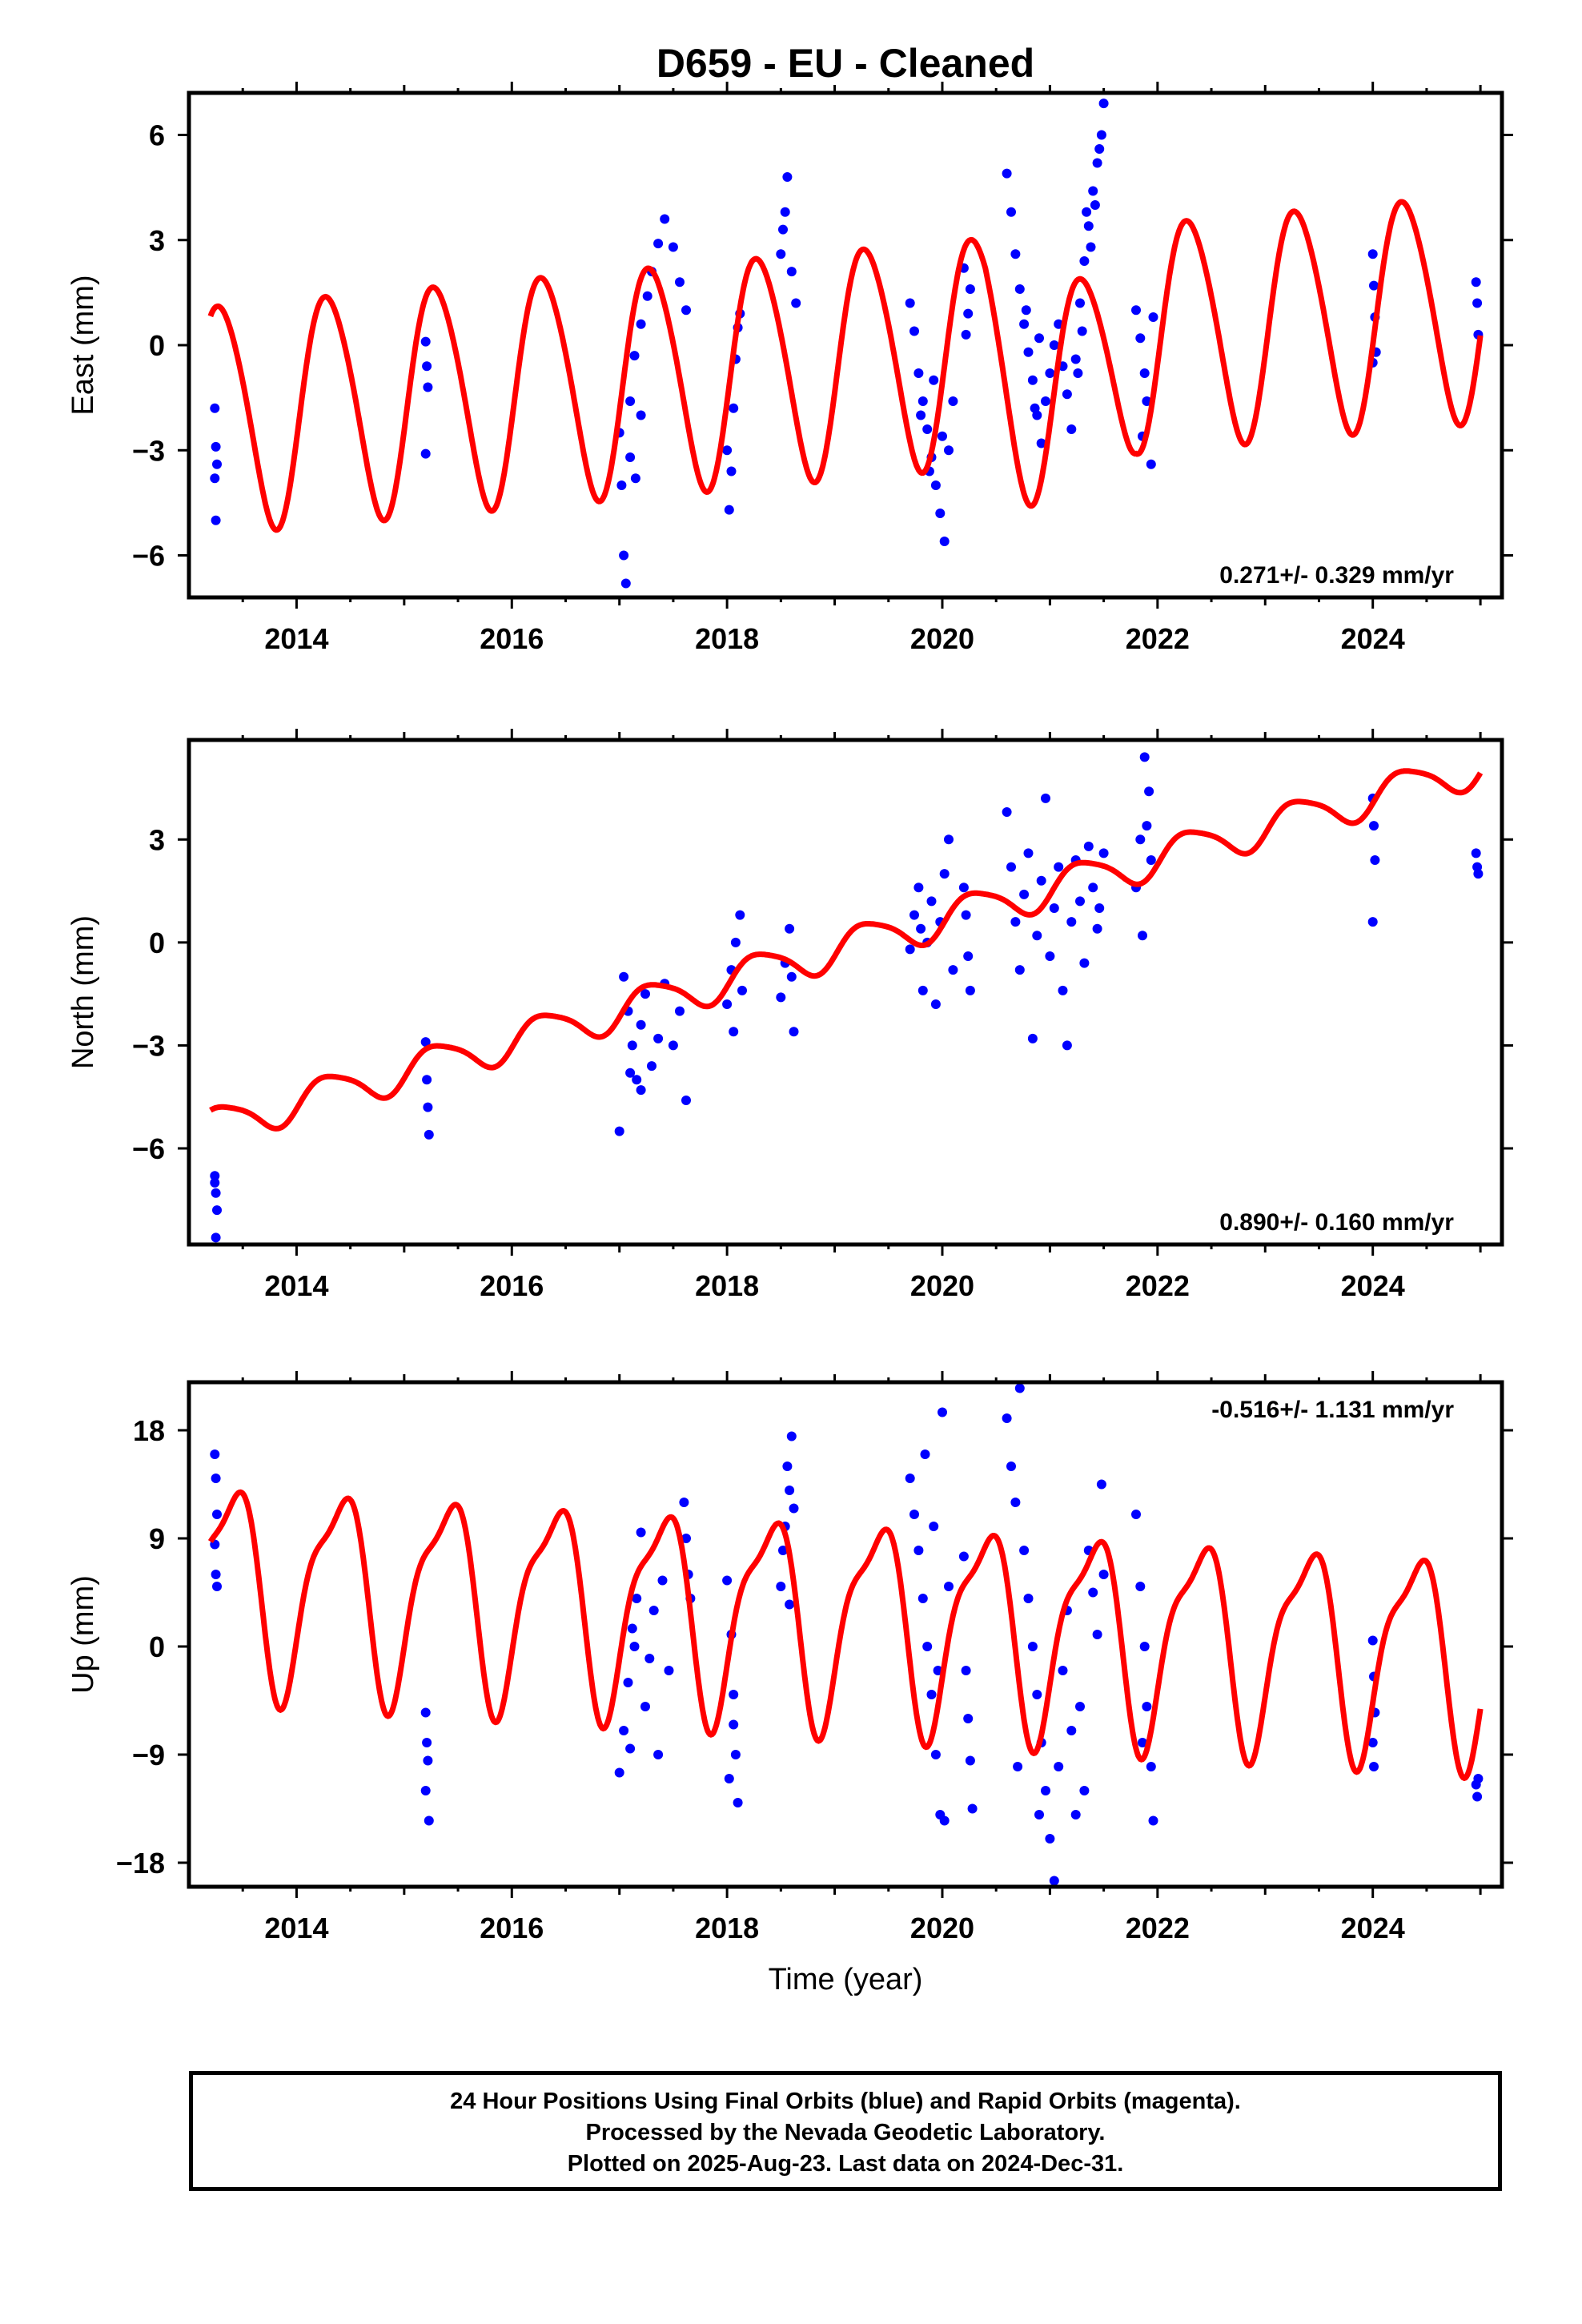  I want to click on y-tick-label: −18, so click(140, 1863).